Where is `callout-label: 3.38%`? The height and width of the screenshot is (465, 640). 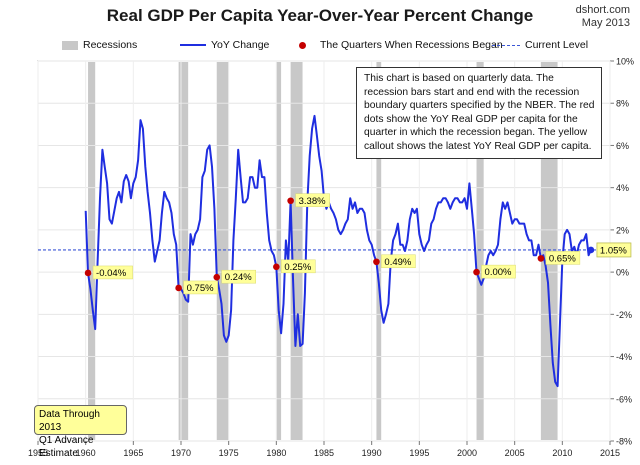
callout-label: 3.38% is located at coordinates (312, 201).